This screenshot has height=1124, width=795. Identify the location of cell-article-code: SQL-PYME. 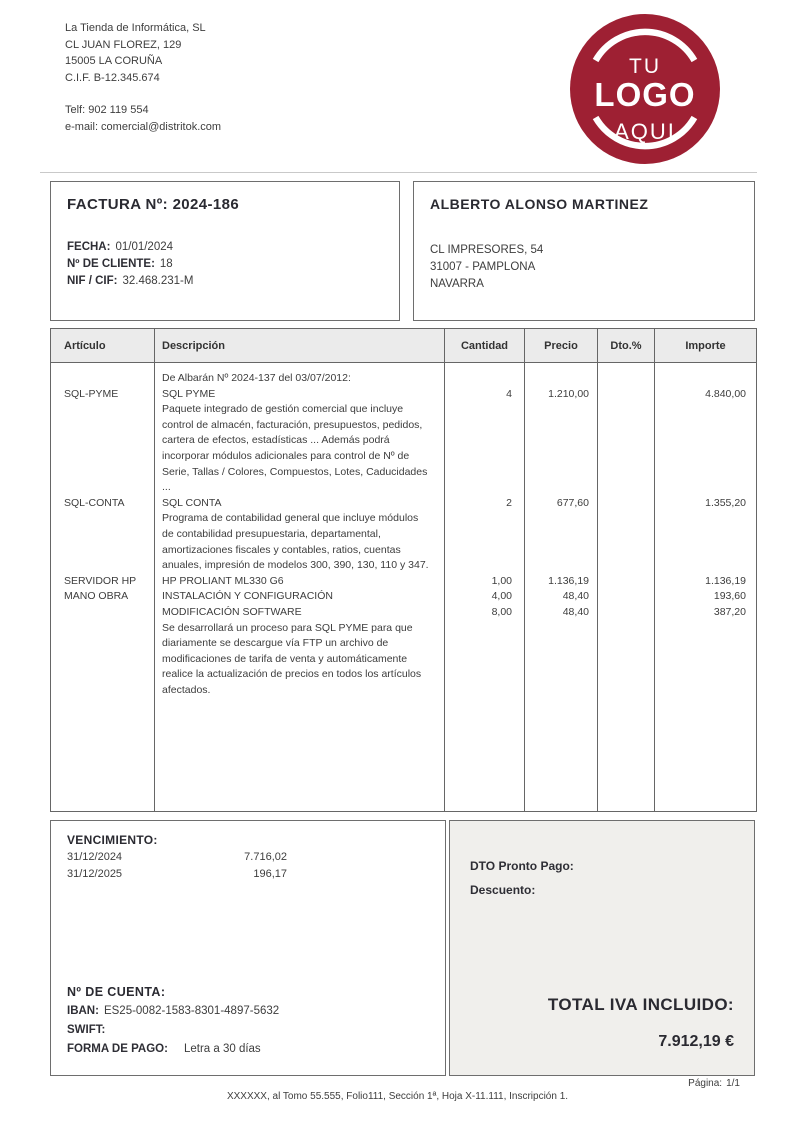
(91, 393).